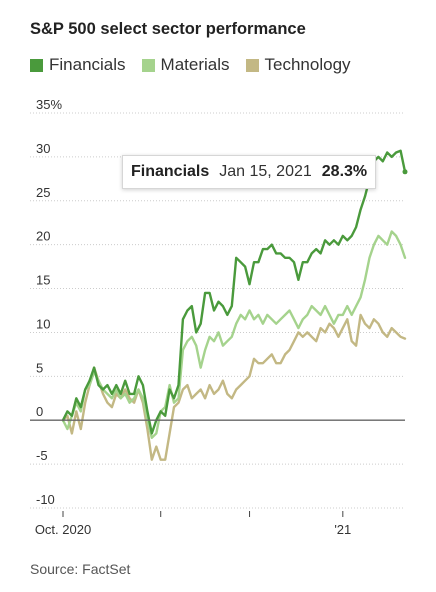 This screenshot has height=592, width=436. Describe the element at coordinates (405, 172) in the screenshot. I see `highlight-point` at that location.